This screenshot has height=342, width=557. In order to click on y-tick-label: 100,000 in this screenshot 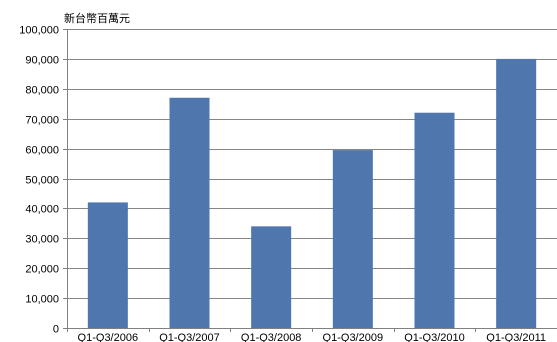, I will do `click(39, 31)`.